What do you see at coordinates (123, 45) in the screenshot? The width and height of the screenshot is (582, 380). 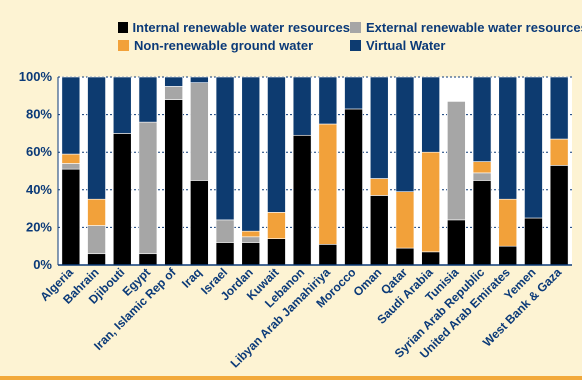 I see `legend-swatch-nonrenewable` at bounding box center [123, 45].